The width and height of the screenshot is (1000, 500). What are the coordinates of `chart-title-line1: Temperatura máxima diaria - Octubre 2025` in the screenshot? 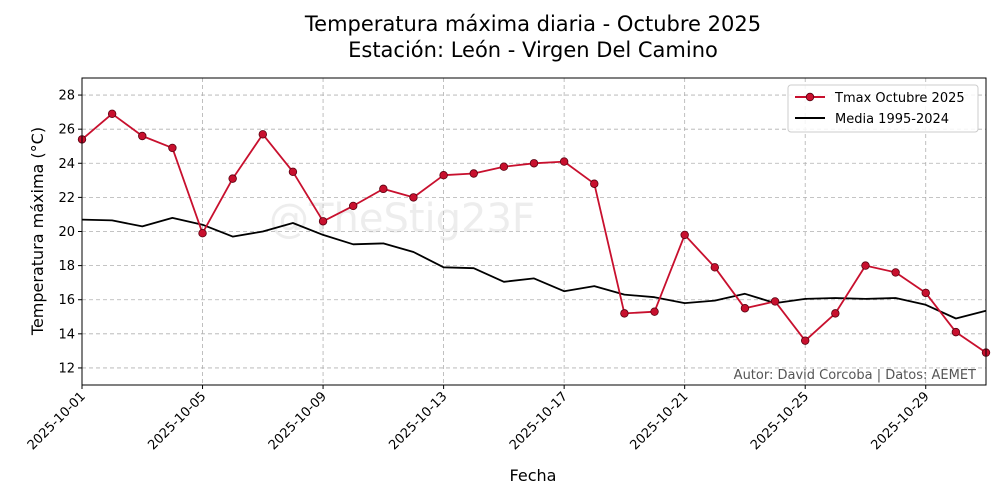 It's located at (532, 24).